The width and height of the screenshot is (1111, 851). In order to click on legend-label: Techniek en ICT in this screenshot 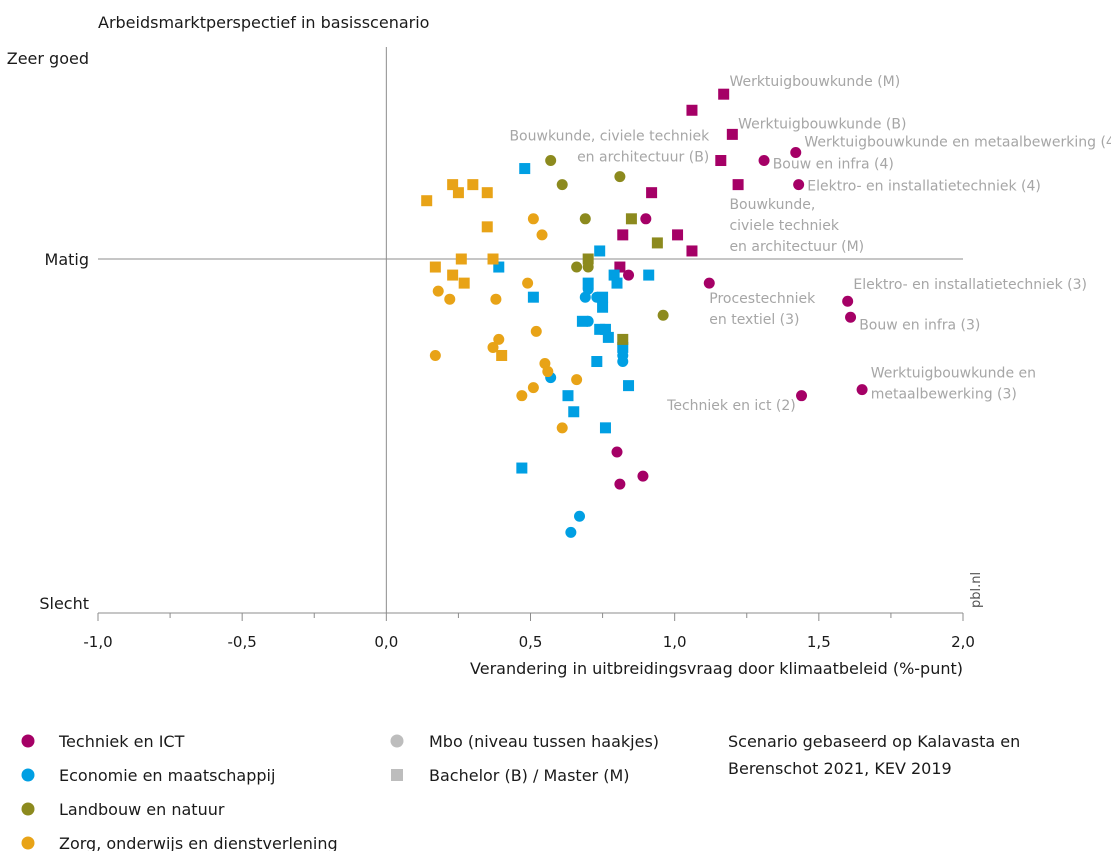, I will do `click(121, 741)`.